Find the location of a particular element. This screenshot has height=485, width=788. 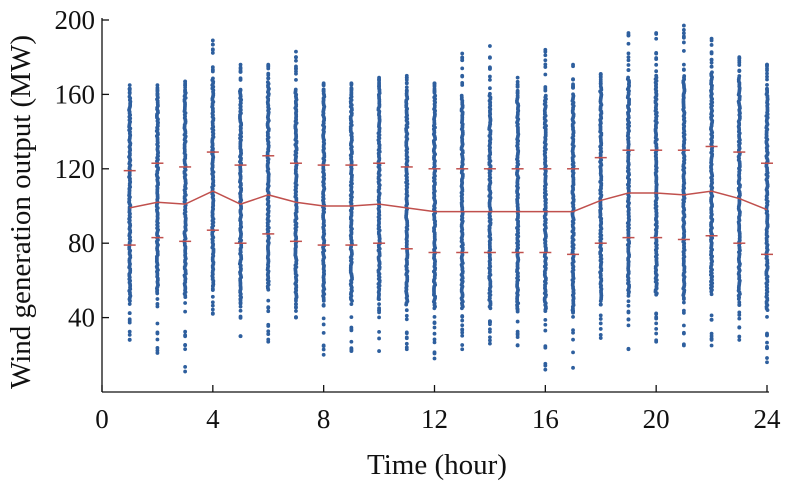

y-axis-label: Wind generation output (MW) is located at coordinates (21, 212).